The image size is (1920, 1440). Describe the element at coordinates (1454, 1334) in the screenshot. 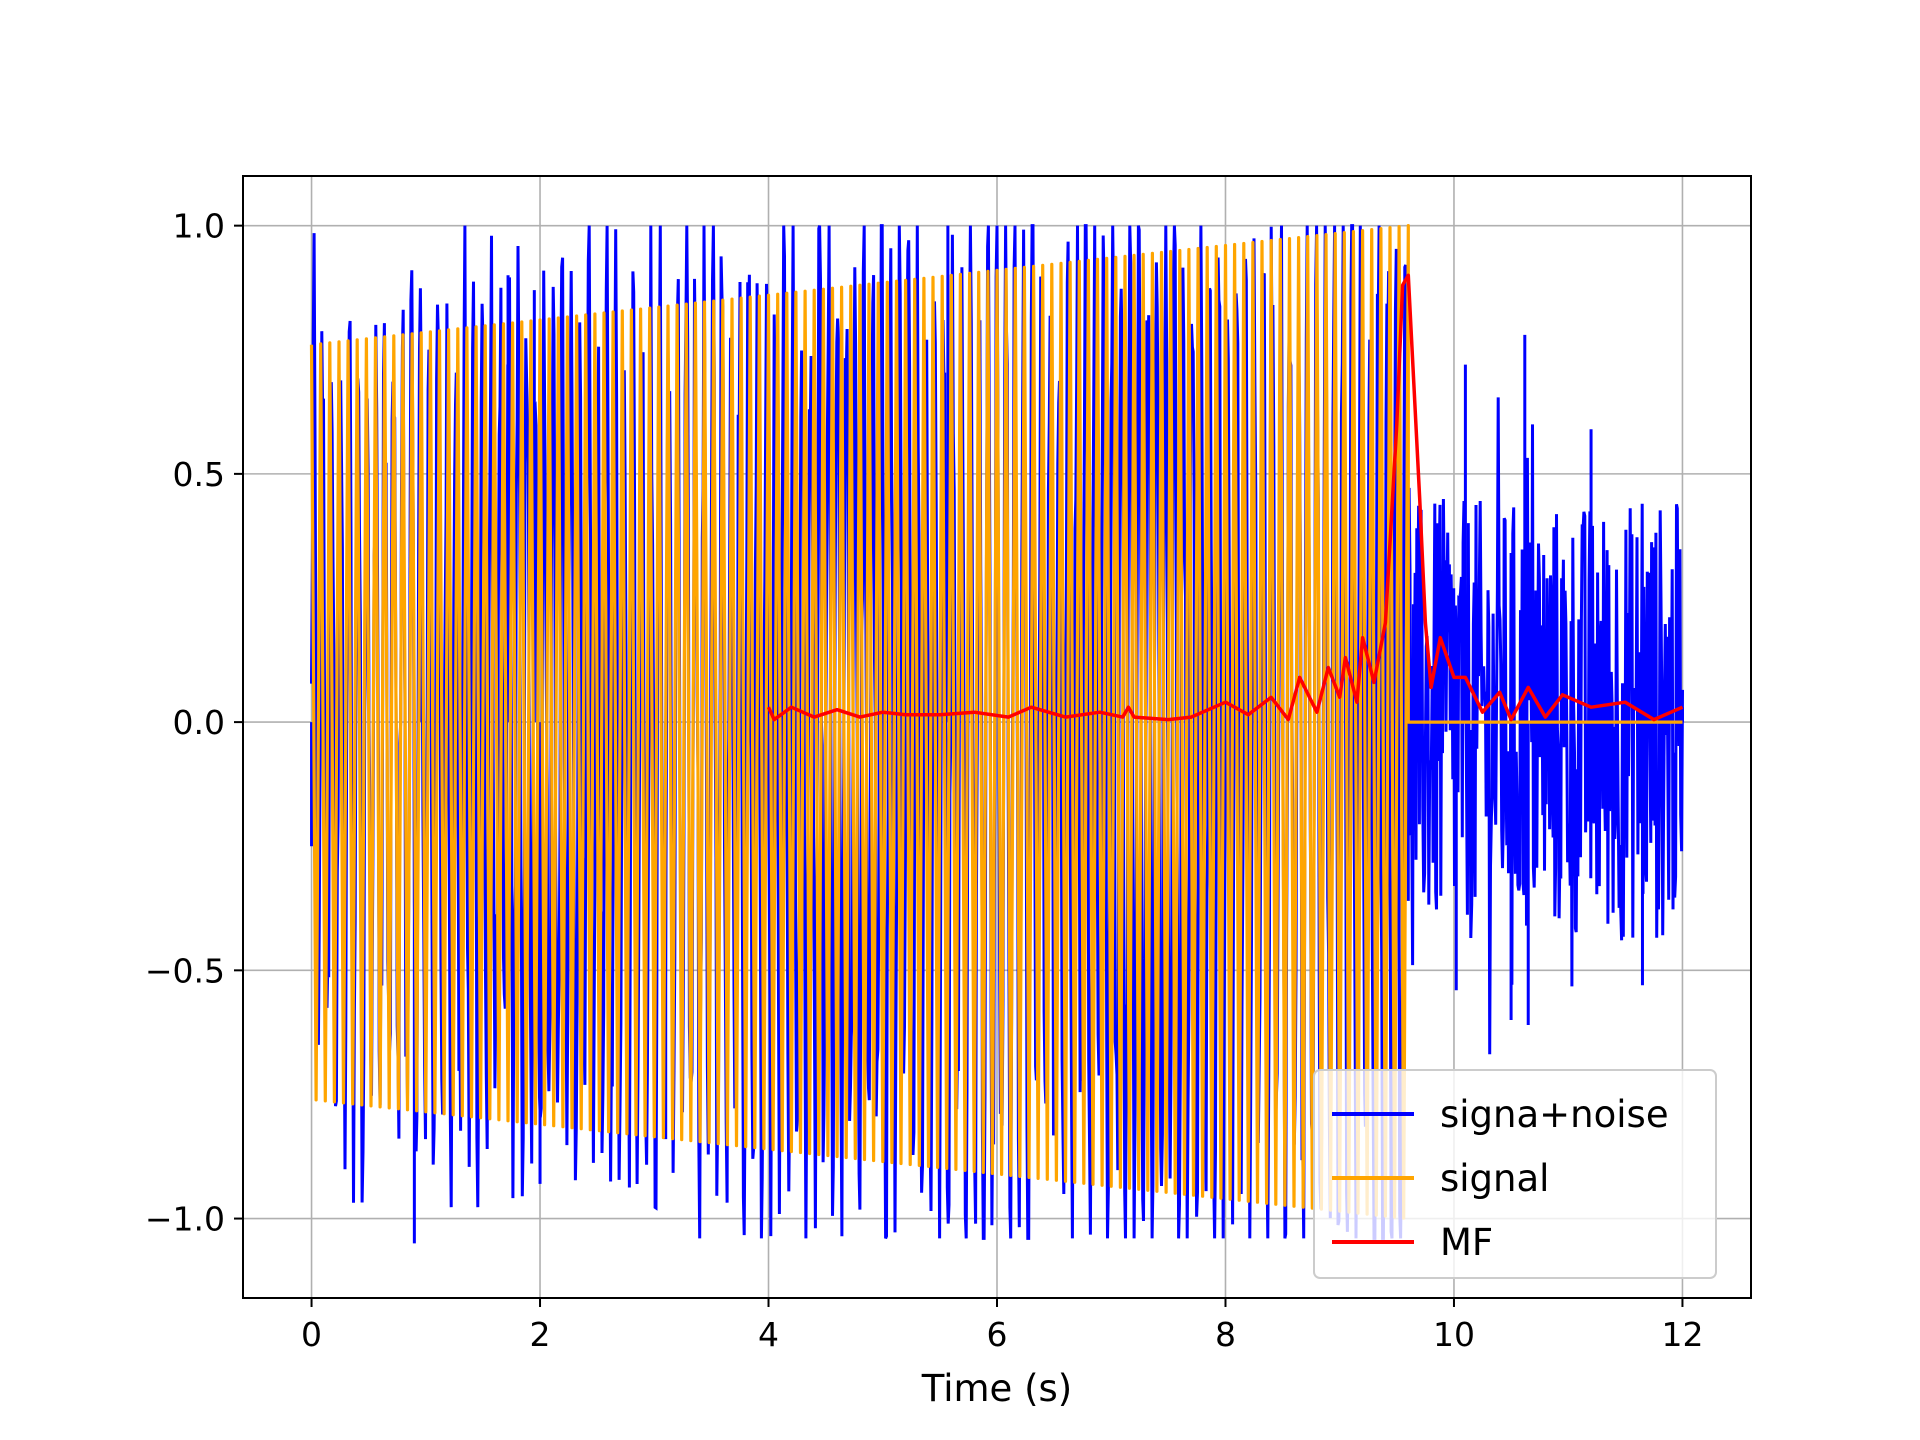

I see `x-tick-label: 10` at that location.